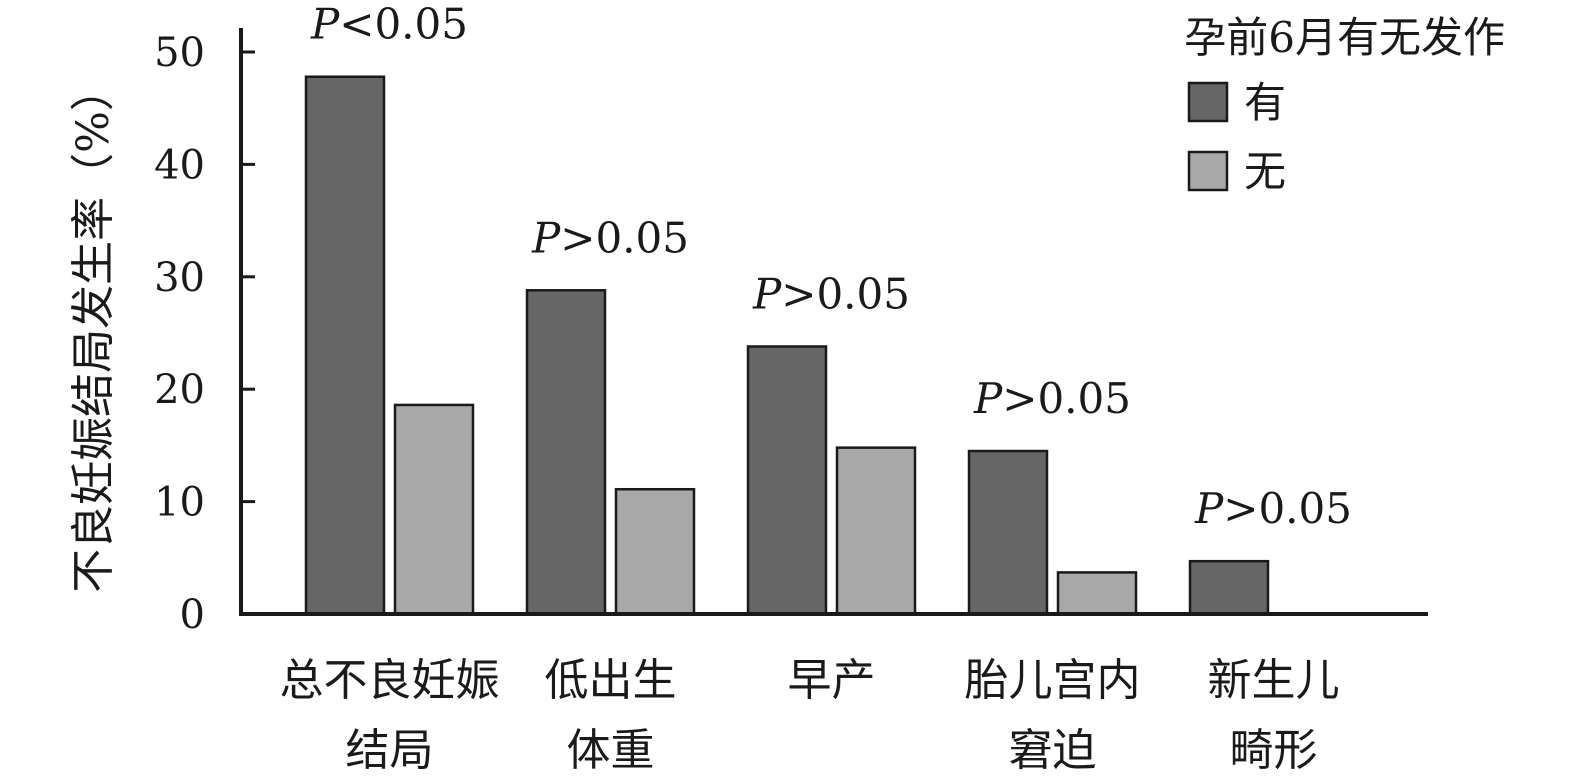 The width and height of the screenshot is (1575, 783). What do you see at coordinates (390, 750) in the screenshot?
I see `category-label: 结局` at bounding box center [390, 750].